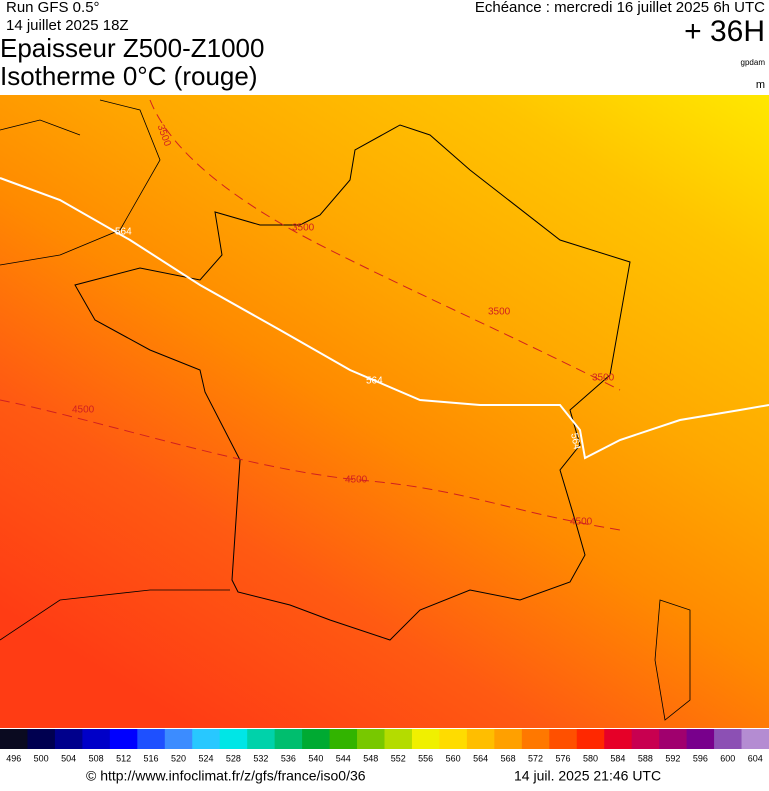 This screenshot has width=769, height=791. What do you see at coordinates (132, 48) in the screenshot?
I see `title-line: Epaisseur Z500-Z1000` at bounding box center [132, 48].